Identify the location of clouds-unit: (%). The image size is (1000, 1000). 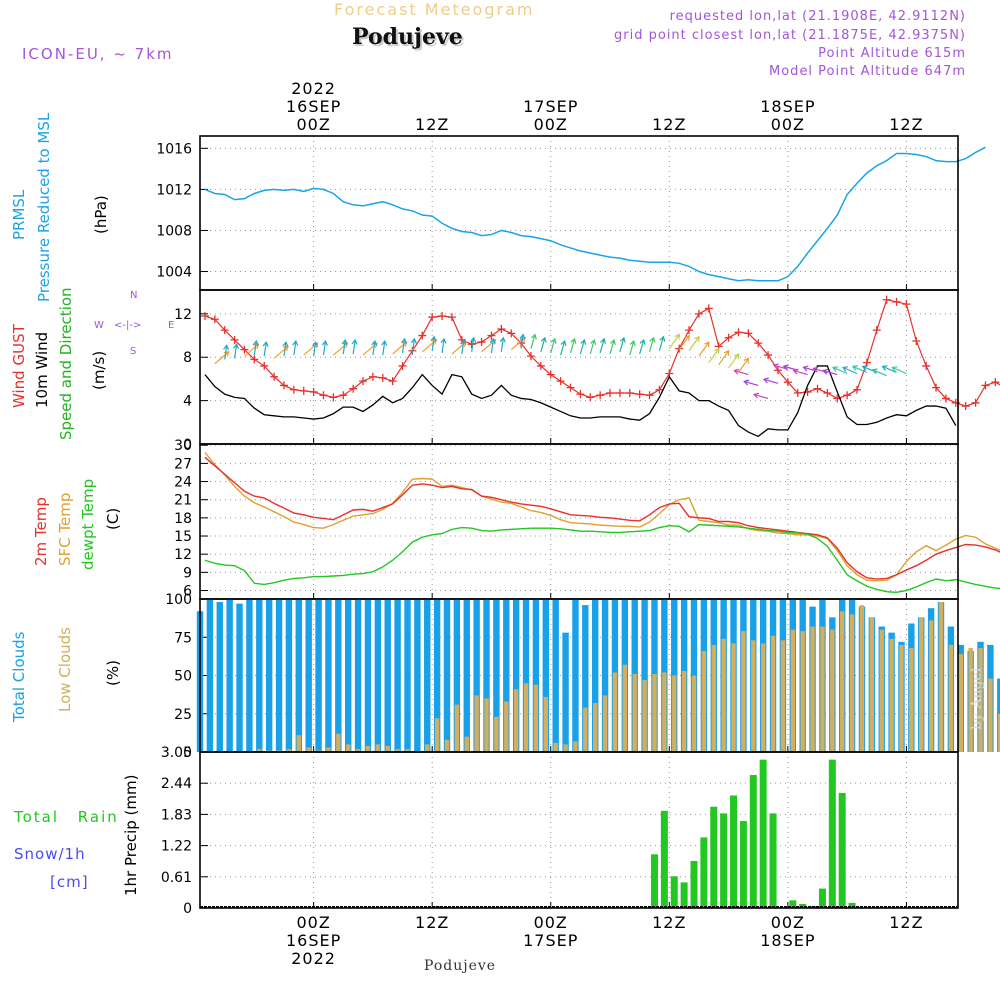
(113, 673).